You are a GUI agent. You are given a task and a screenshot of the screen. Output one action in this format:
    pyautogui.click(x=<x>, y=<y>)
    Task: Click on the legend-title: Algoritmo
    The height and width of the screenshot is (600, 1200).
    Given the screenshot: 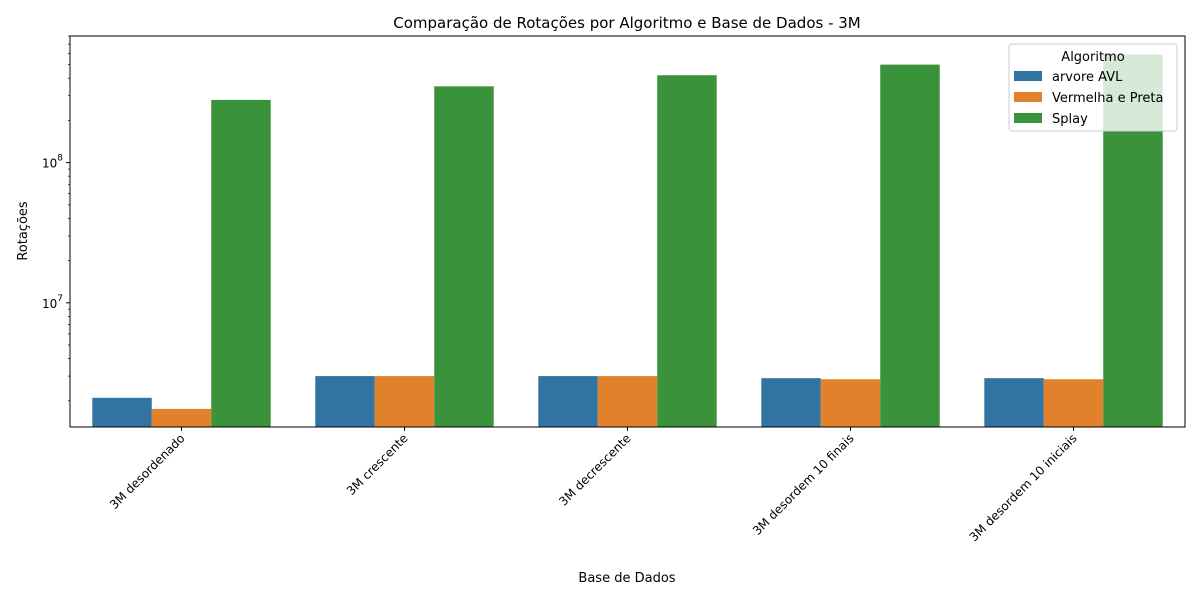 What is the action you would take?
    pyautogui.click(x=1092, y=57)
    